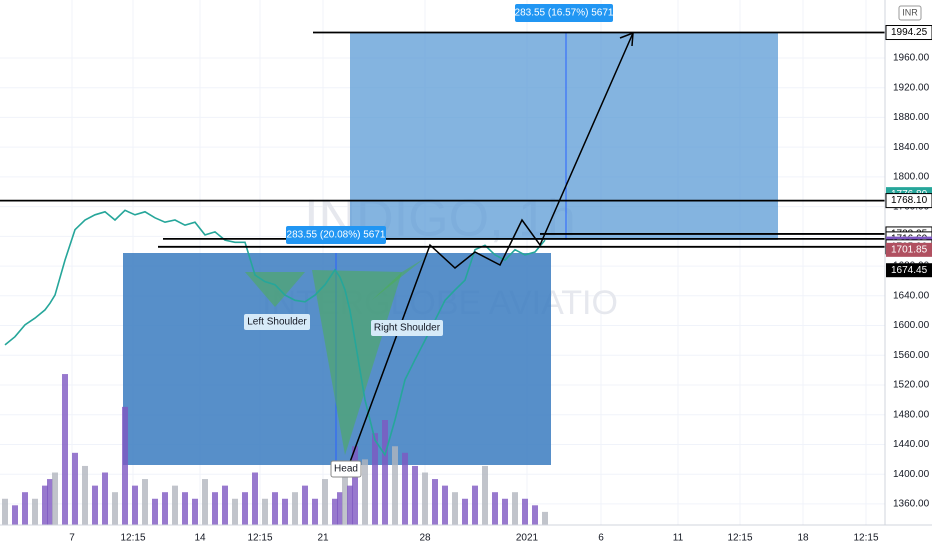  Describe the element at coordinates (678, 538) in the screenshot. I see `x-tick-label: 11` at that location.